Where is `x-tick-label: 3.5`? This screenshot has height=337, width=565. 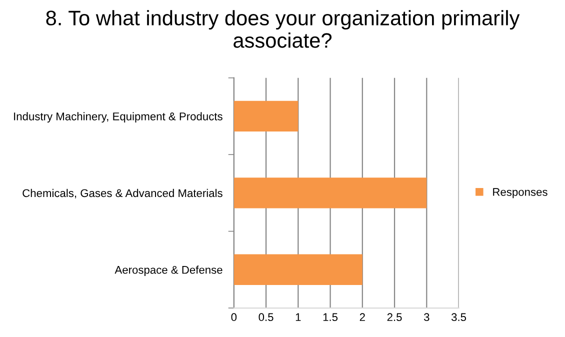
x-tick-label: 3.5 is located at coordinates (458, 317).